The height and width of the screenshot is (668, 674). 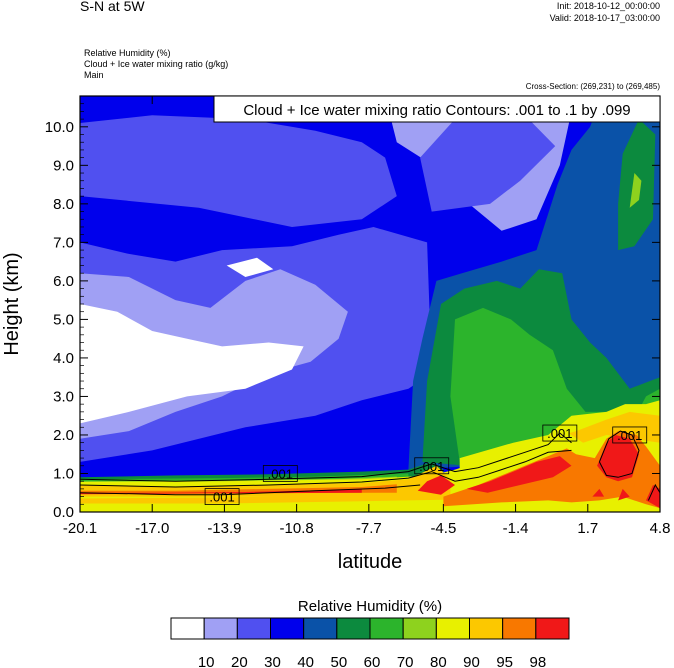 I want to click on colorbar-title: Relative Humidity (%), so click(x=370, y=606).